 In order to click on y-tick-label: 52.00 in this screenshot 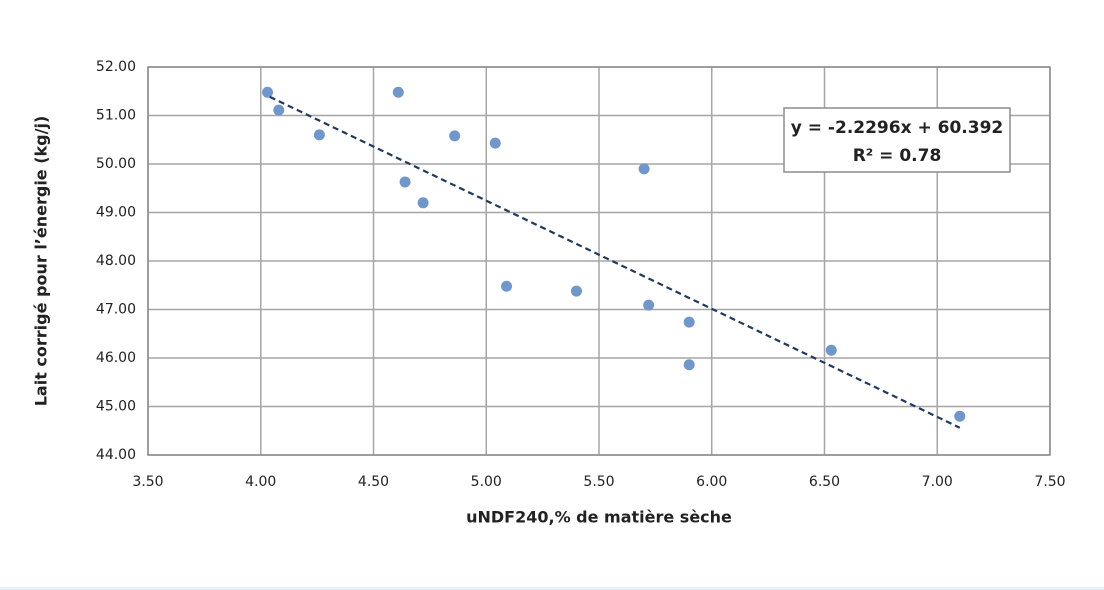, I will do `click(116, 67)`.